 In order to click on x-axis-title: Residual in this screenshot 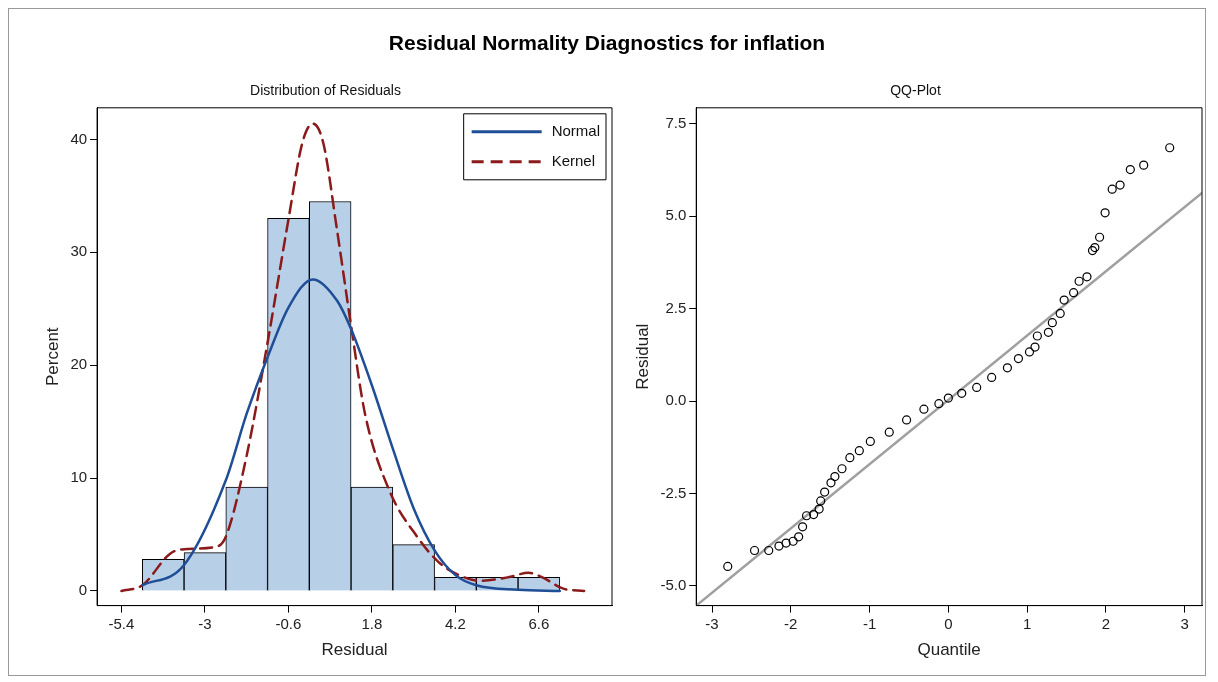, I will do `click(354, 650)`.